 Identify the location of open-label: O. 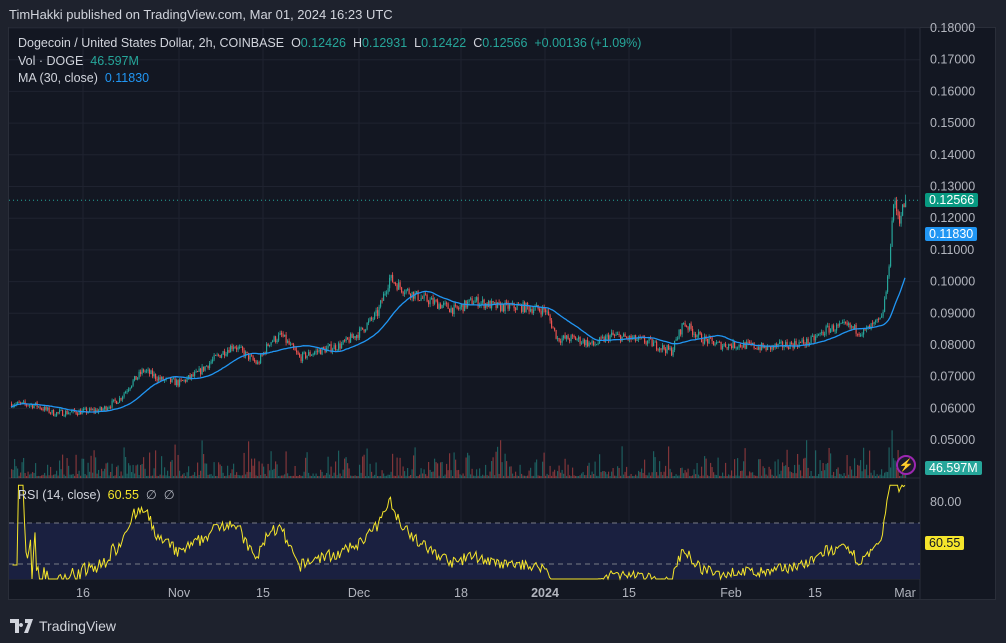
(296, 43).